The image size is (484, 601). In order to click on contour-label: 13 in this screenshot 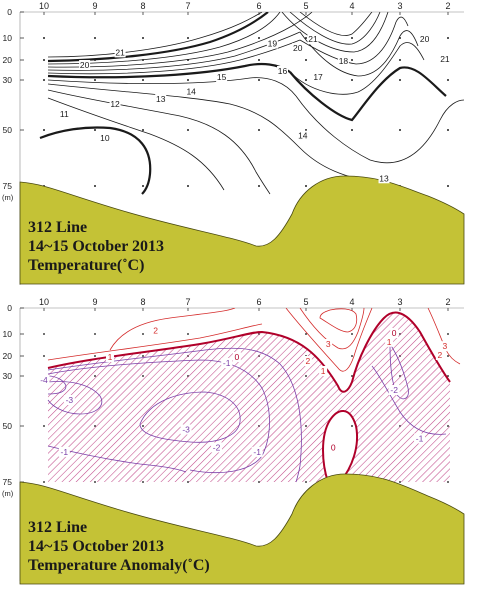, I will do `click(384, 178)`.